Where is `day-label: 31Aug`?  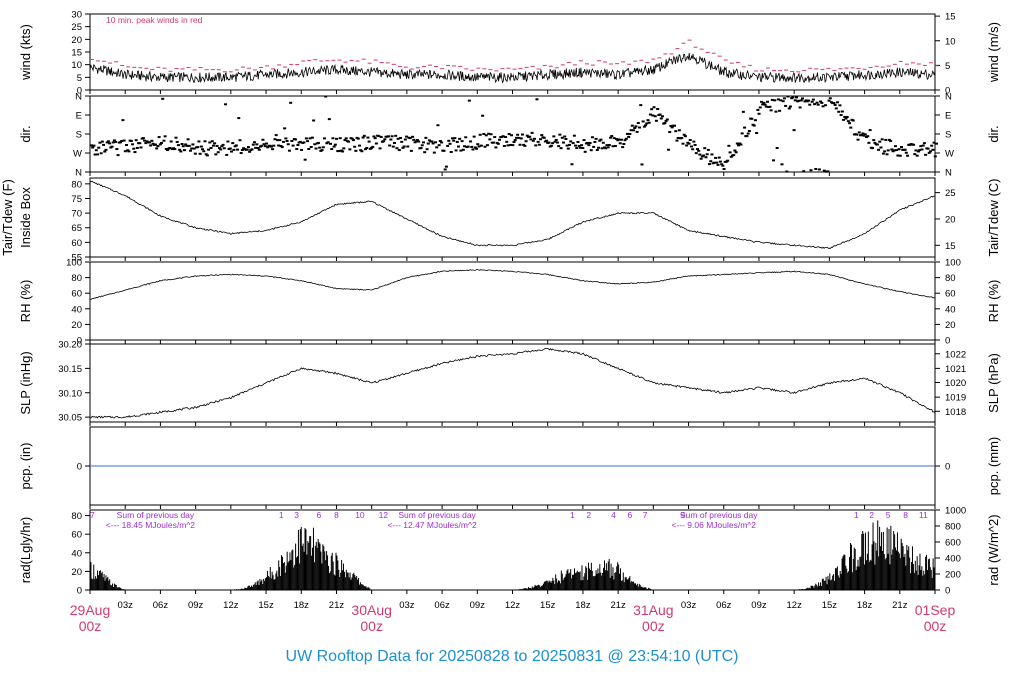 day-label: 31Aug is located at coordinates (653, 610).